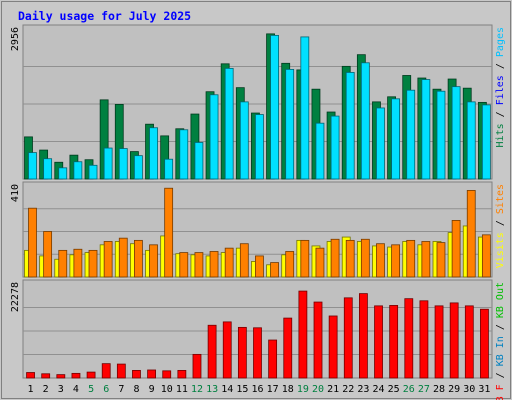 Image resolution: width=512 pixels, height=404 pixels. What do you see at coordinates (394, 389) in the screenshot?
I see `x-tick-label: 25` at bounding box center [394, 389].